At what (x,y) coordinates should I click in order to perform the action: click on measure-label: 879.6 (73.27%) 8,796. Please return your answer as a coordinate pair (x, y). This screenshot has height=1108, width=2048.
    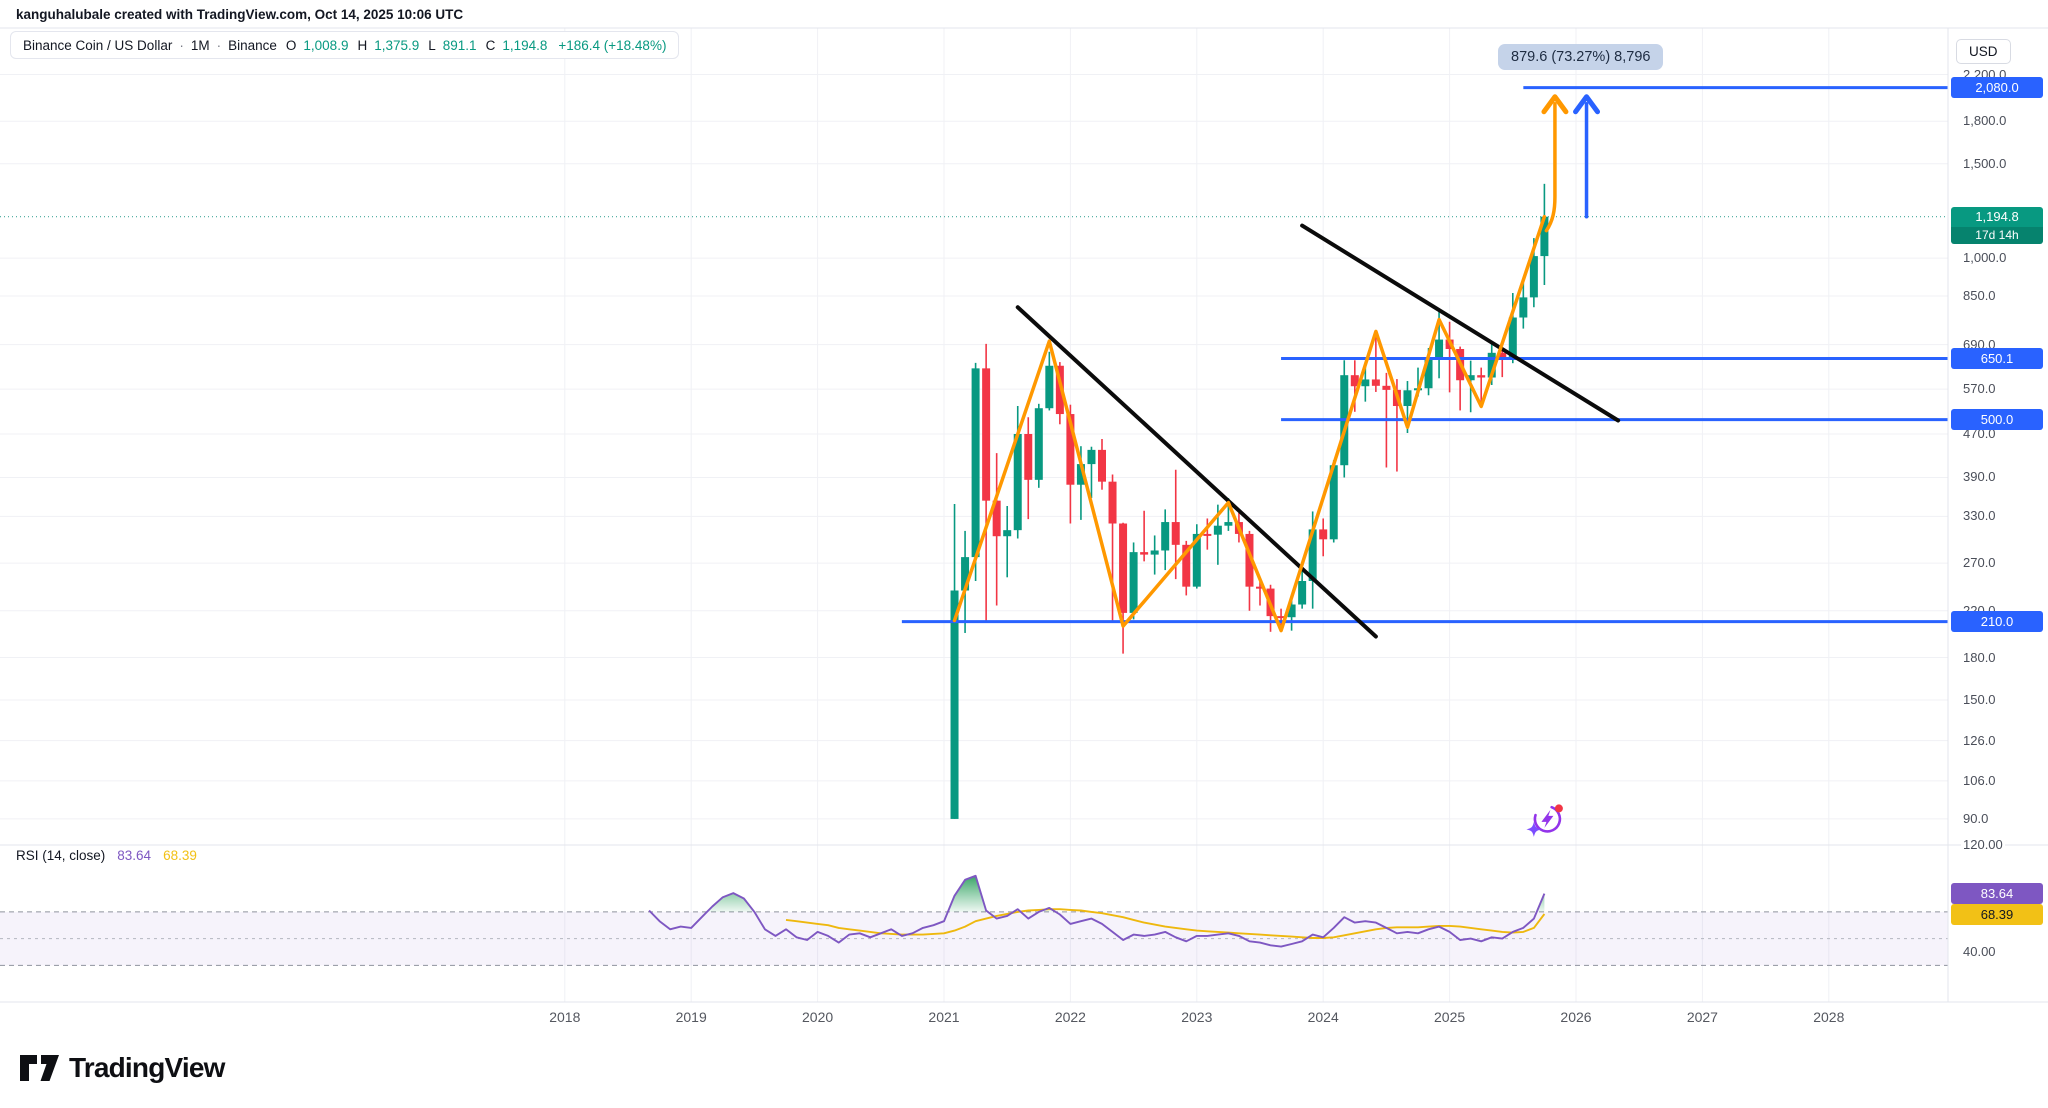
    Looking at the image, I should click on (1581, 57).